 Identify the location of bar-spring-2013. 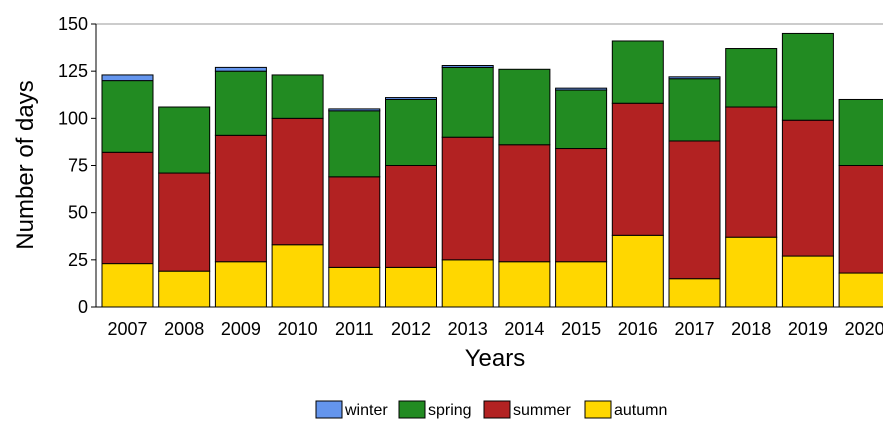
(467, 102).